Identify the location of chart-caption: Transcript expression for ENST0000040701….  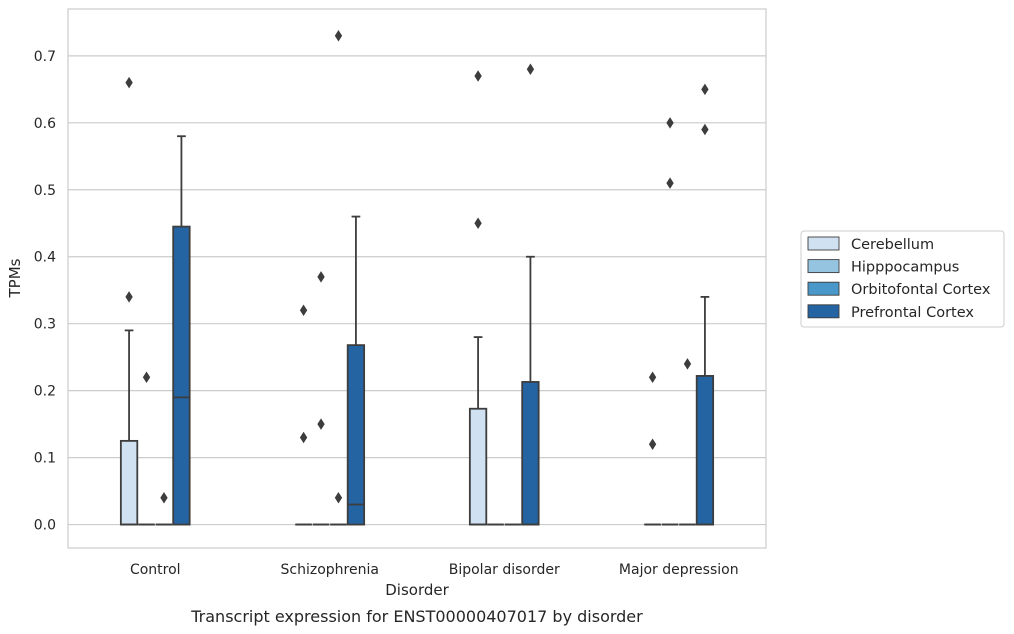
(416, 616).